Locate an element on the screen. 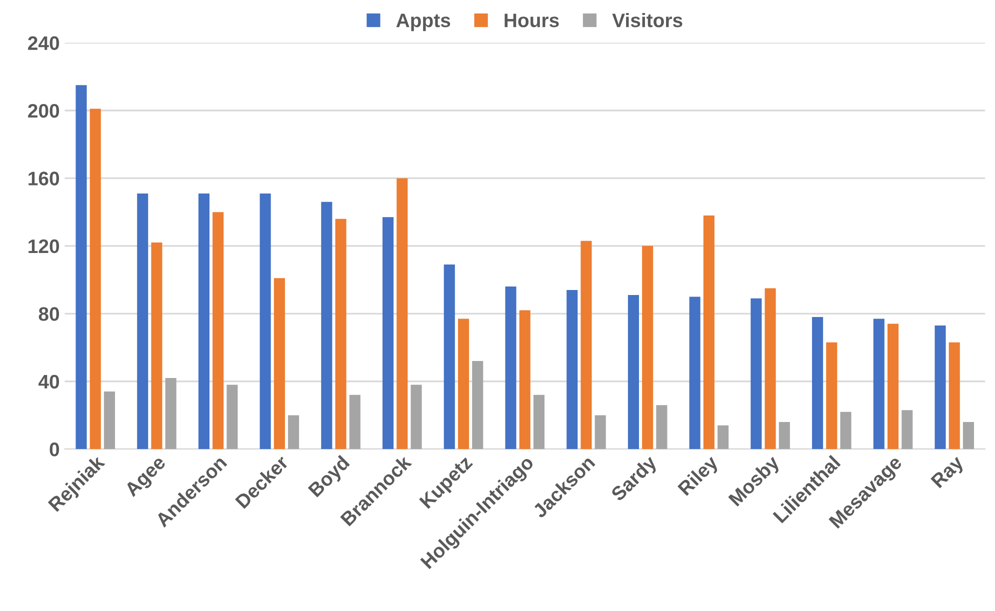 The width and height of the screenshot is (995, 611). x-tick-label: Ray is located at coordinates (949, 473).